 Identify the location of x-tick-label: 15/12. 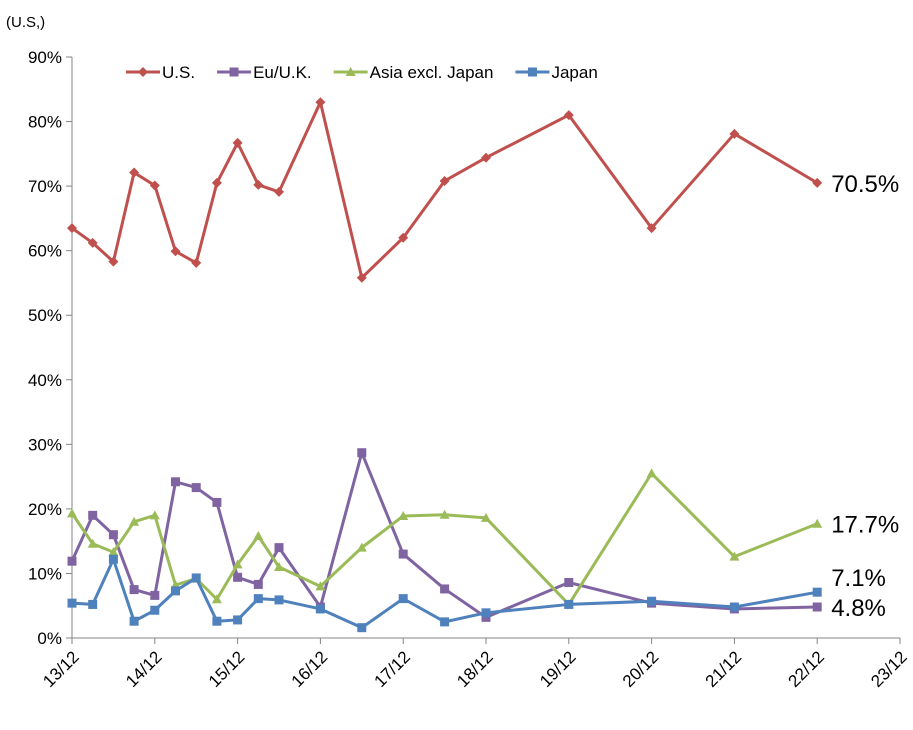
(227, 669).